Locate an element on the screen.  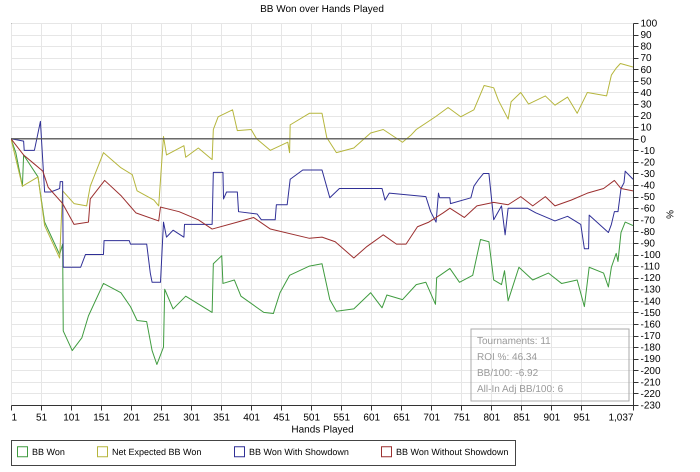
y-tick-label: -190 is located at coordinates (650, 360).